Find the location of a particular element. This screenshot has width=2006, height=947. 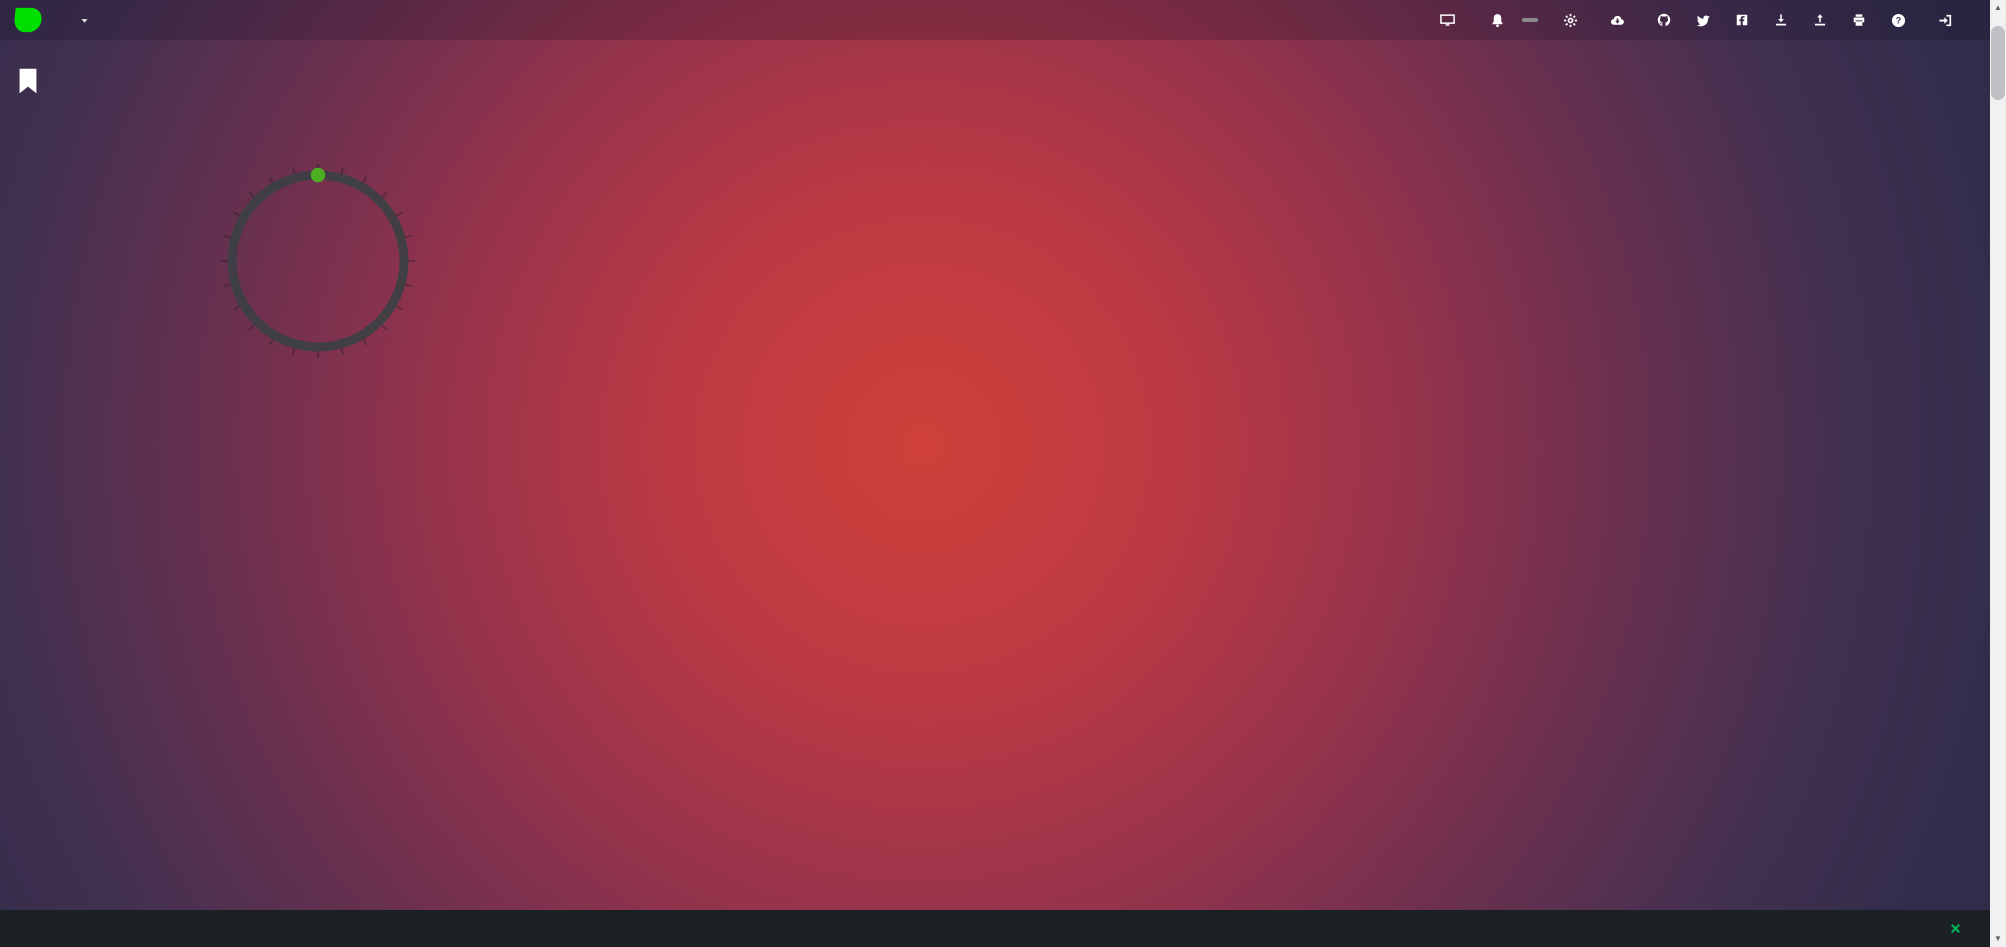

nav-import-snapshot is located at coordinates (1781, 20).